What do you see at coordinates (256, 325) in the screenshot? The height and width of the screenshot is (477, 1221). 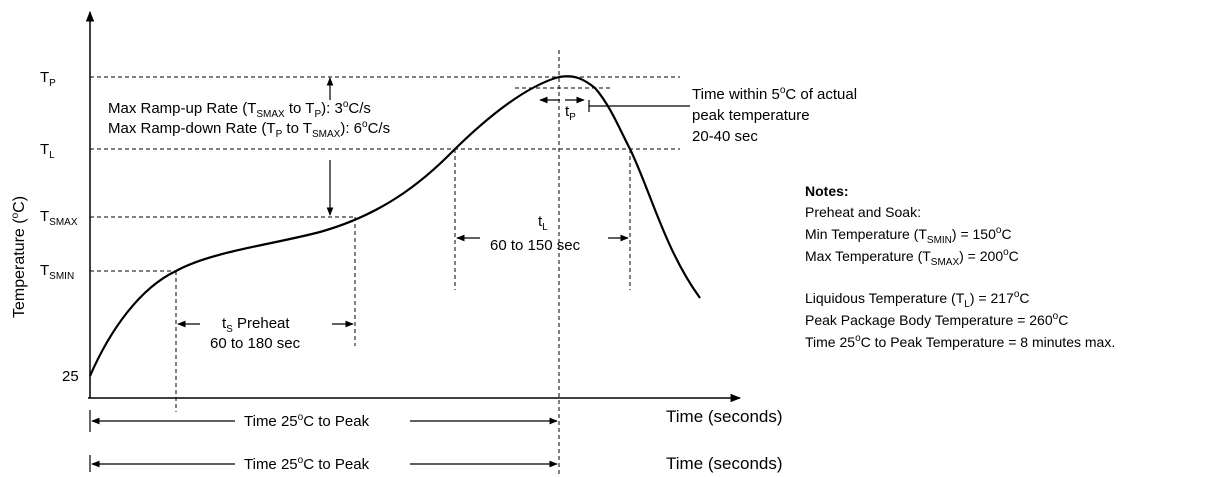 I see `ts-label: tS Preheat` at bounding box center [256, 325].